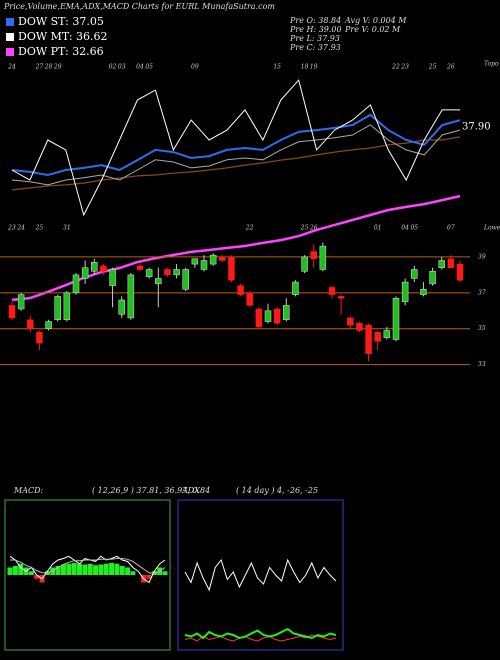 Image resolution: width=500 pixels, height=660 pixels. Describe the element at coordinates (48, 67) in the screenshot. I see `x-tick-label: 28` at that location.